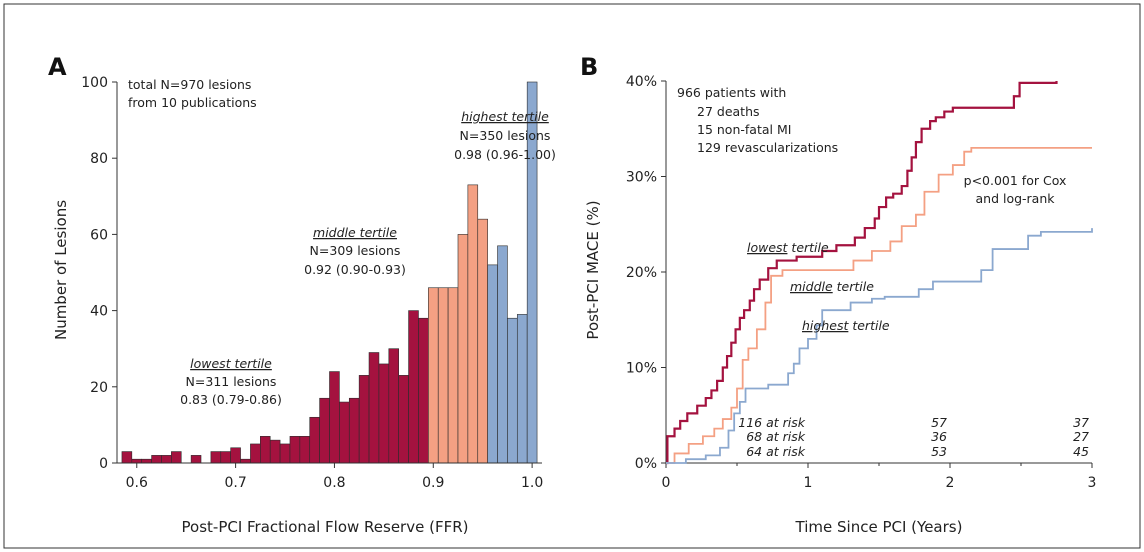  What do you see at coordinates (99, 159) in the screenshot?
I see `panel-a-y-tick-label: 80` at bounding box center [99, 159].